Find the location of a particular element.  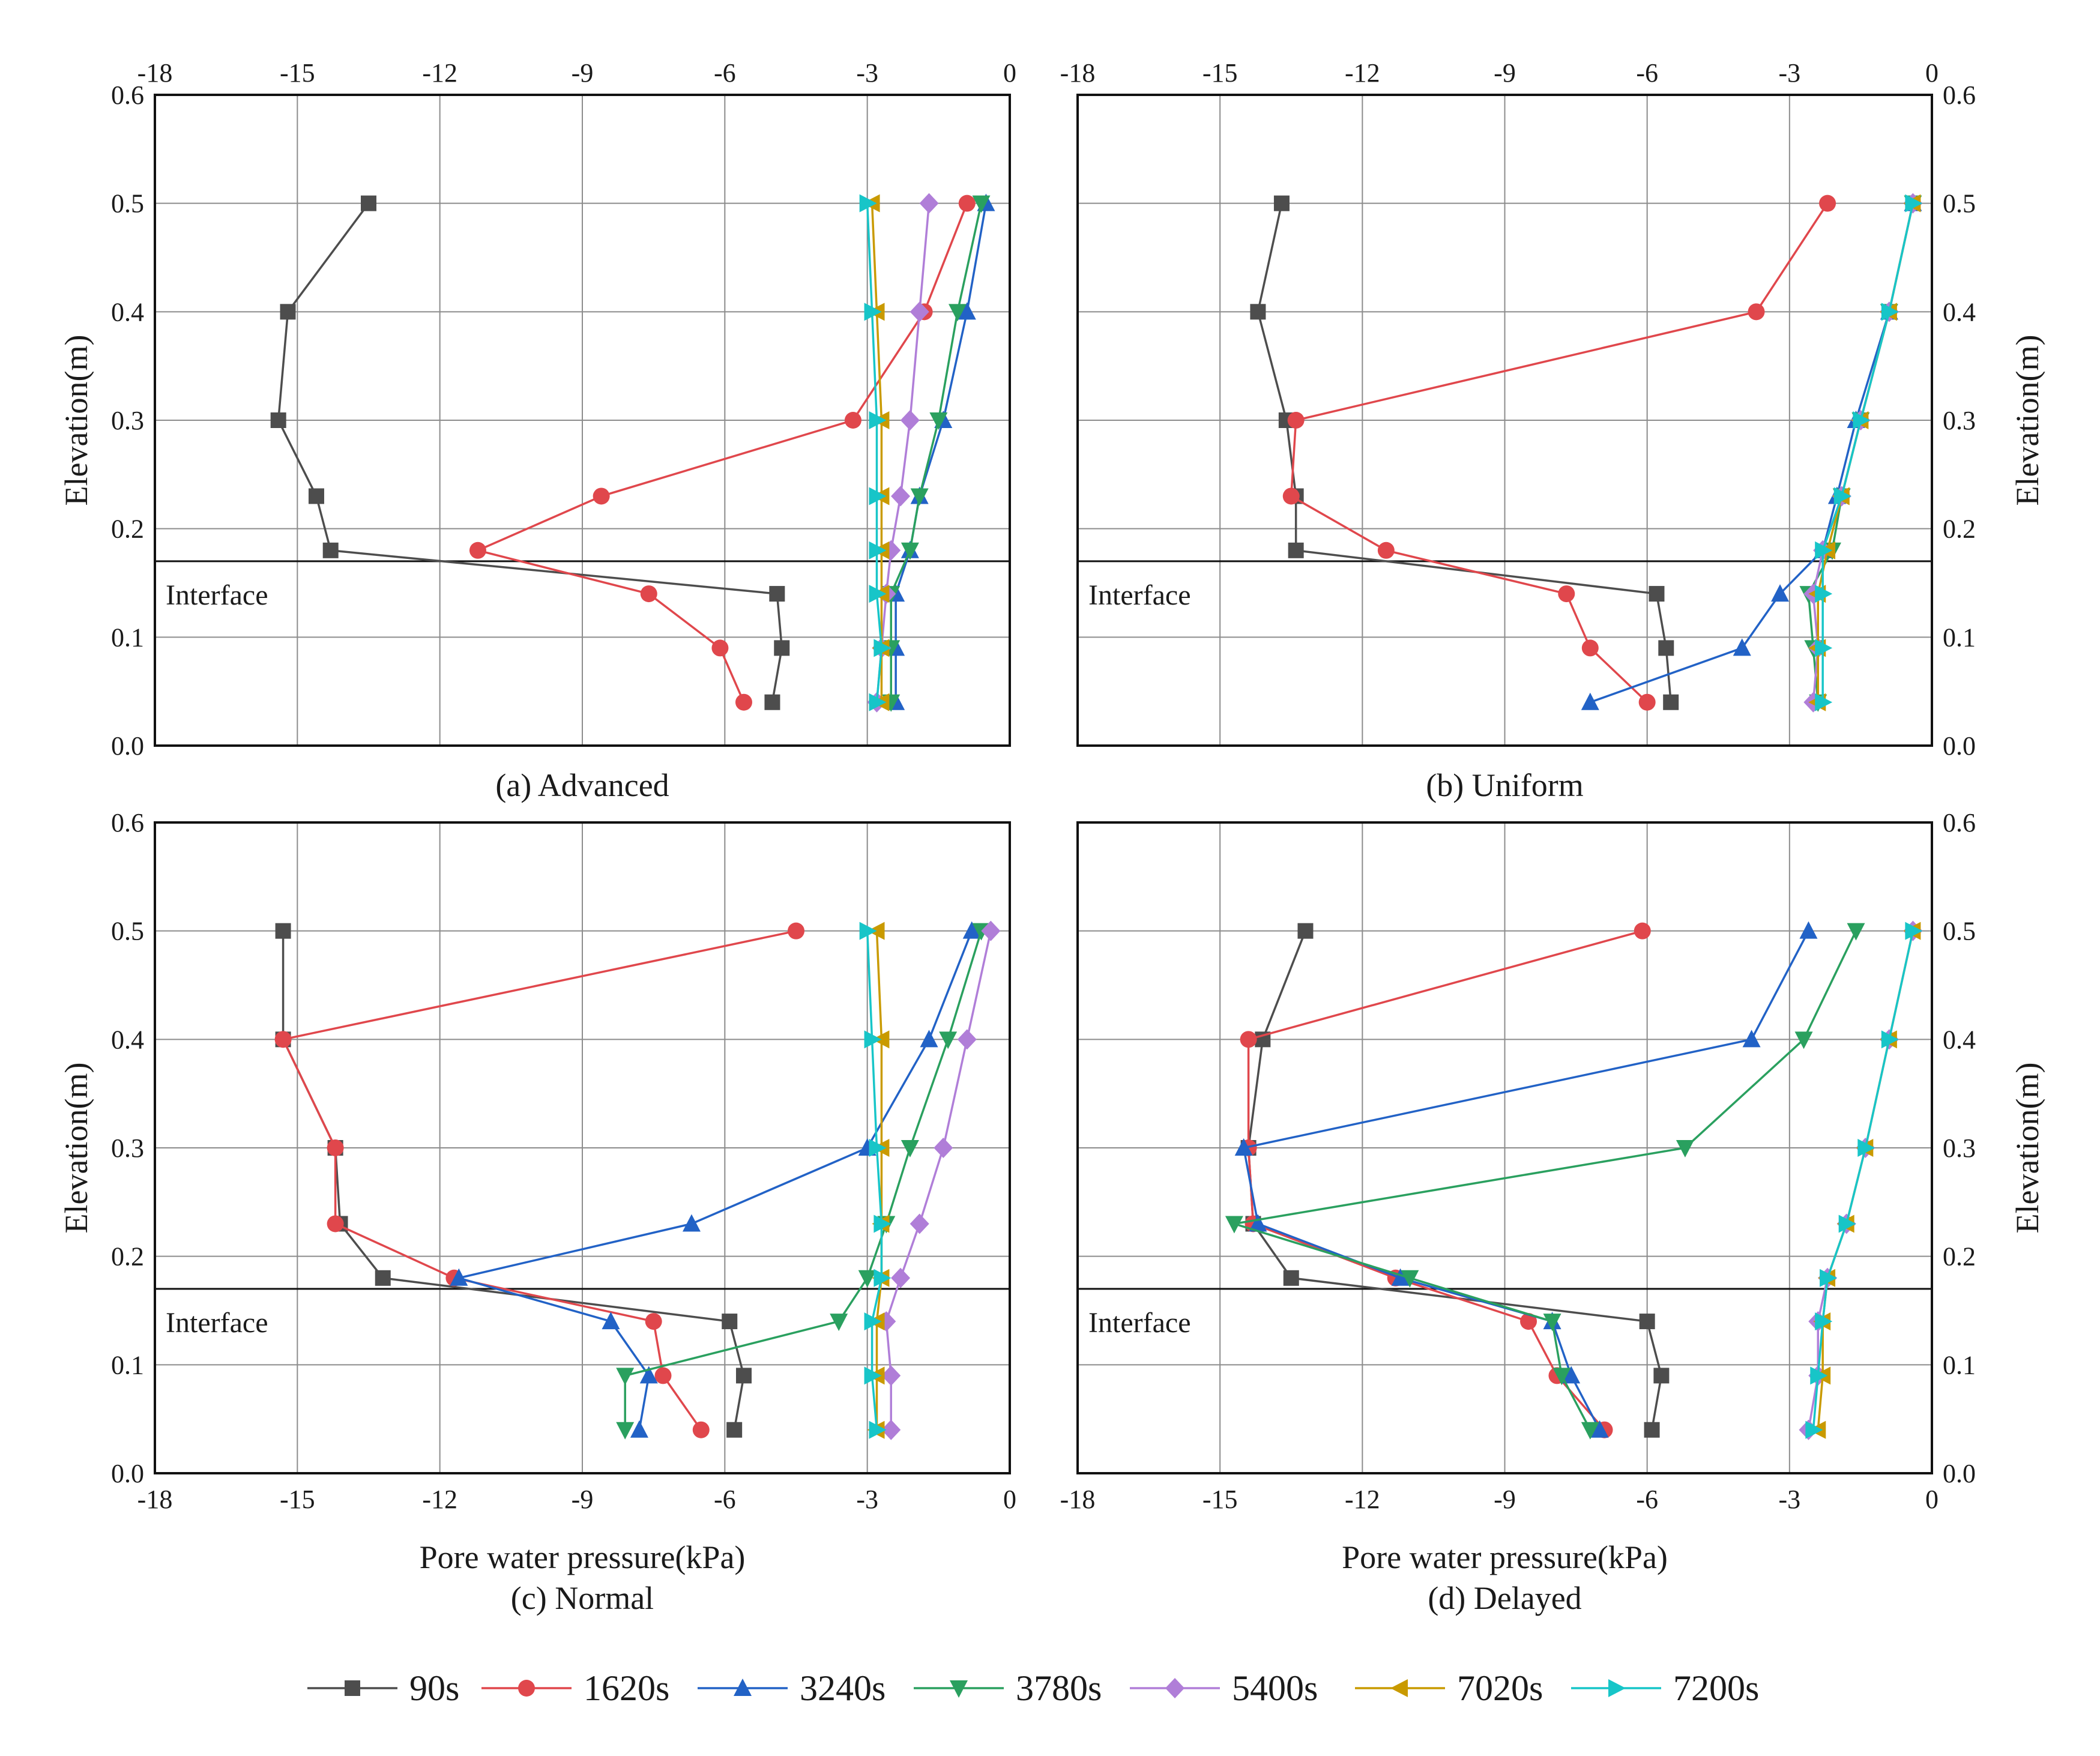

series-1620s is located at coordinates (723, 453).